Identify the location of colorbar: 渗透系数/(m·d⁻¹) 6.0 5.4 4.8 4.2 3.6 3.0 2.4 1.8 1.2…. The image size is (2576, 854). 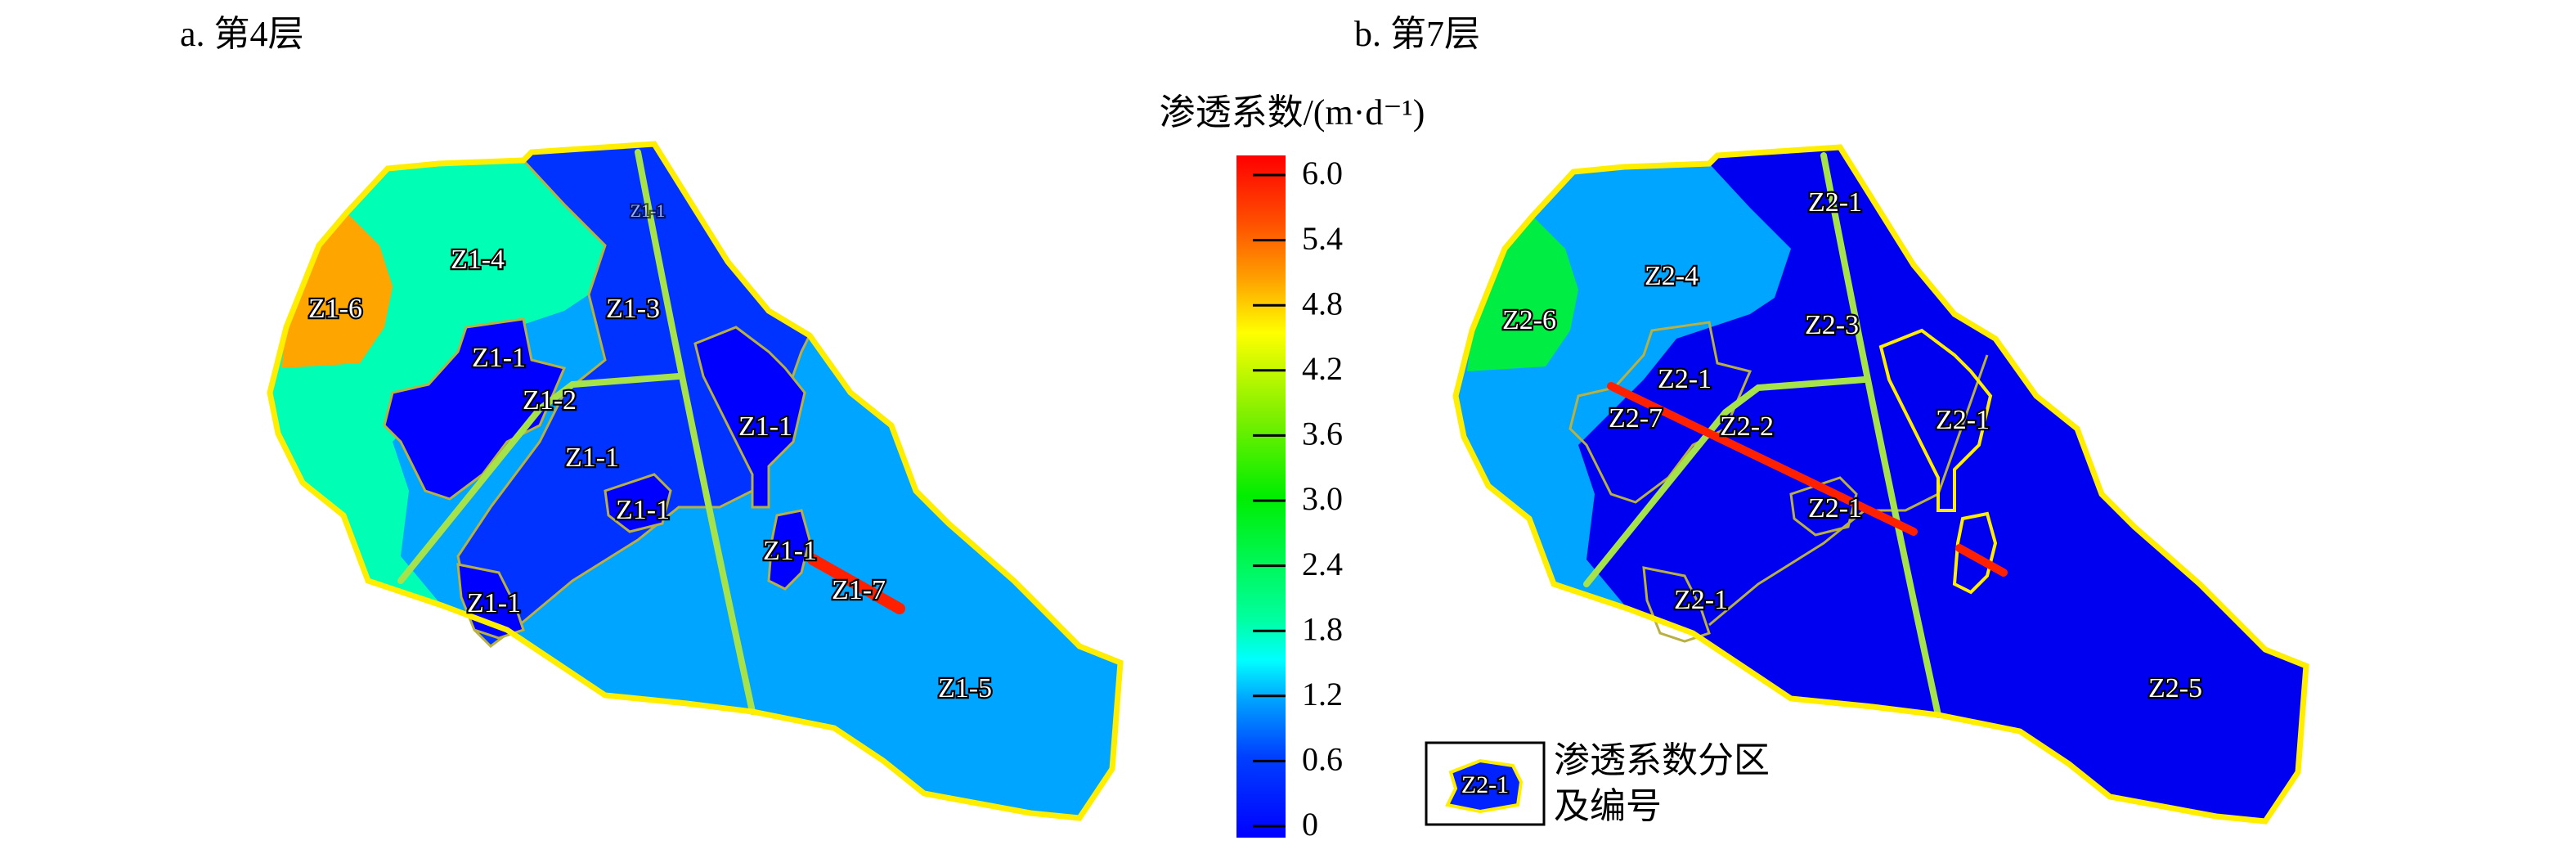
(1292, 467).